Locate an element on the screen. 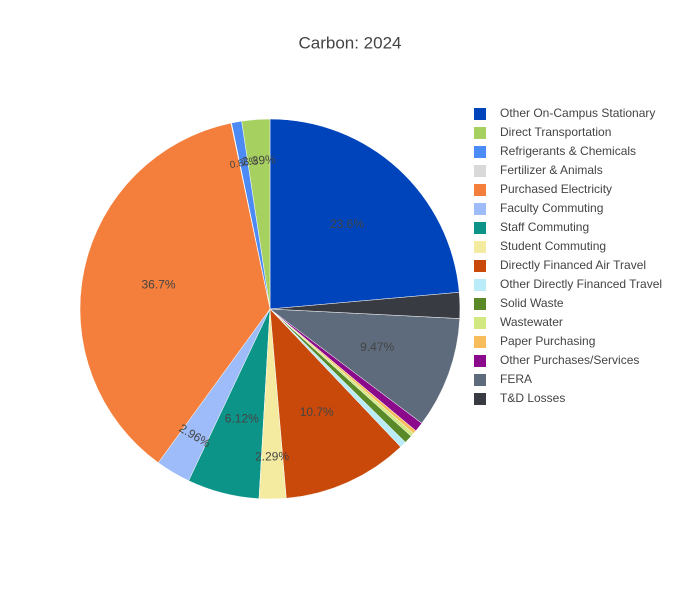  slice-label: 23.6% is located at coordinates (347, 224).